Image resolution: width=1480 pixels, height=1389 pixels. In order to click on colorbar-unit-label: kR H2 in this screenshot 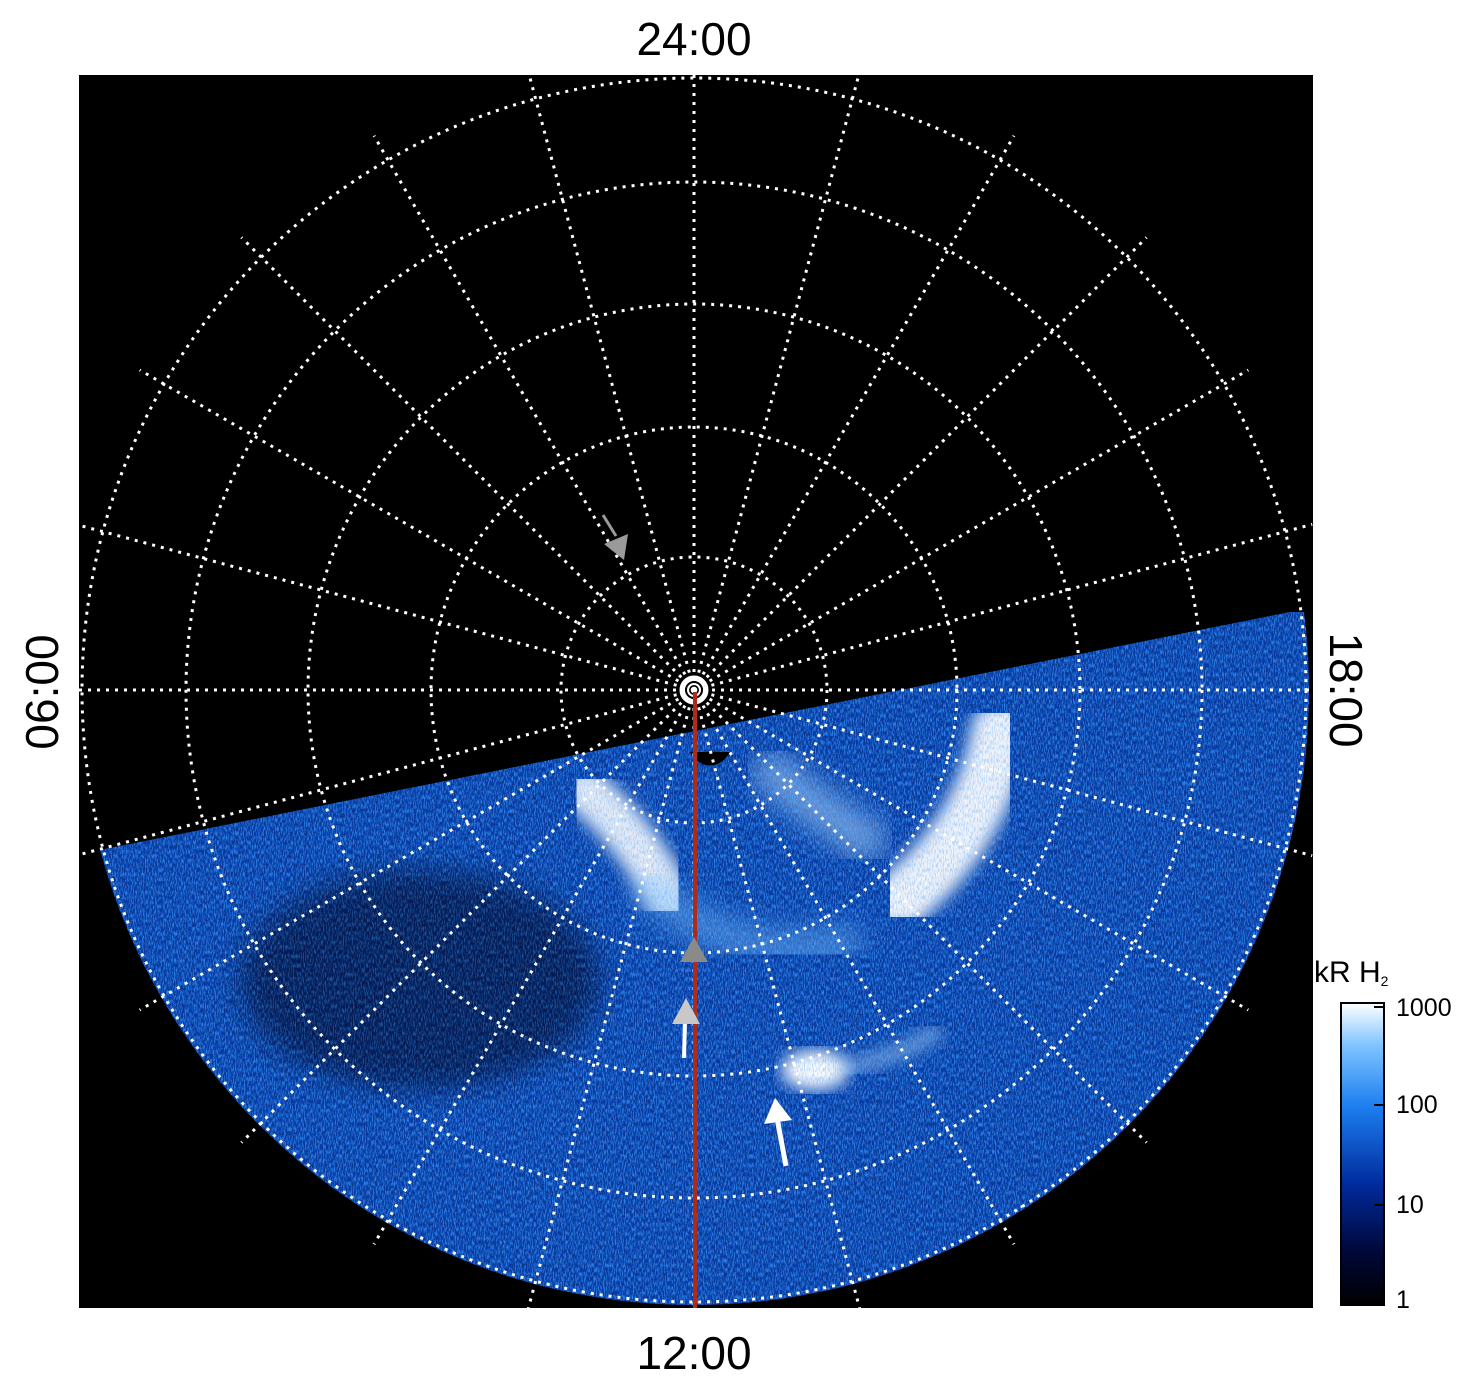, I will do `click(1351, 973)`.